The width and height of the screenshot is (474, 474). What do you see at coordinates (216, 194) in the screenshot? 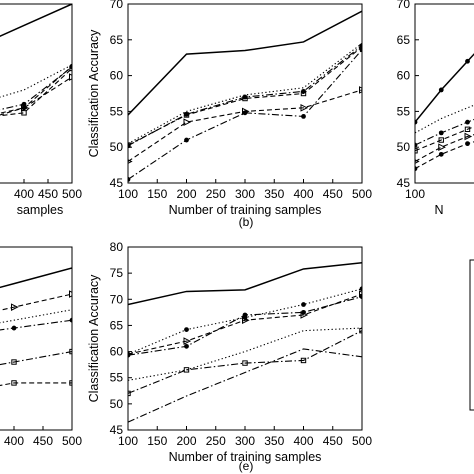
I see `x-tick-label: 250` at bounding box center [216, 194].